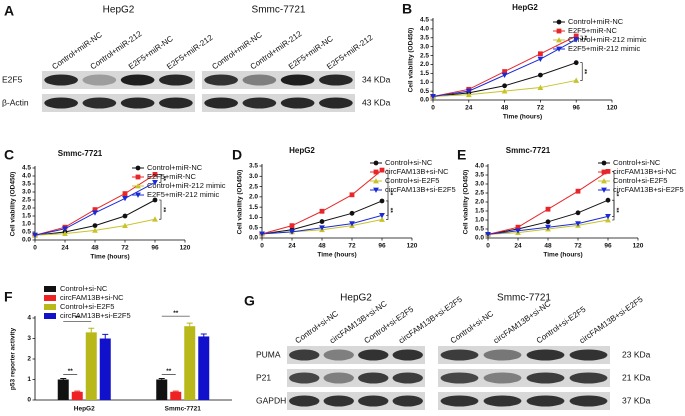 The width and height of the screenshot is (685, 416). Describe the element at coordinates (50, 307) in the screenshot. I see `legend-swatch` at that location.